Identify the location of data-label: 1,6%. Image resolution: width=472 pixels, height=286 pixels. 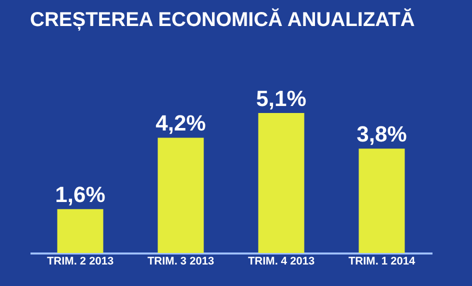
(80, 195).